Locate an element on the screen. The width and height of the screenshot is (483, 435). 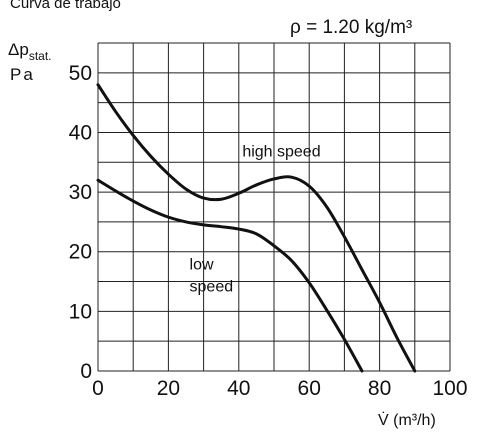
y-tick-label: 30 is located at coordinates (80, 192).